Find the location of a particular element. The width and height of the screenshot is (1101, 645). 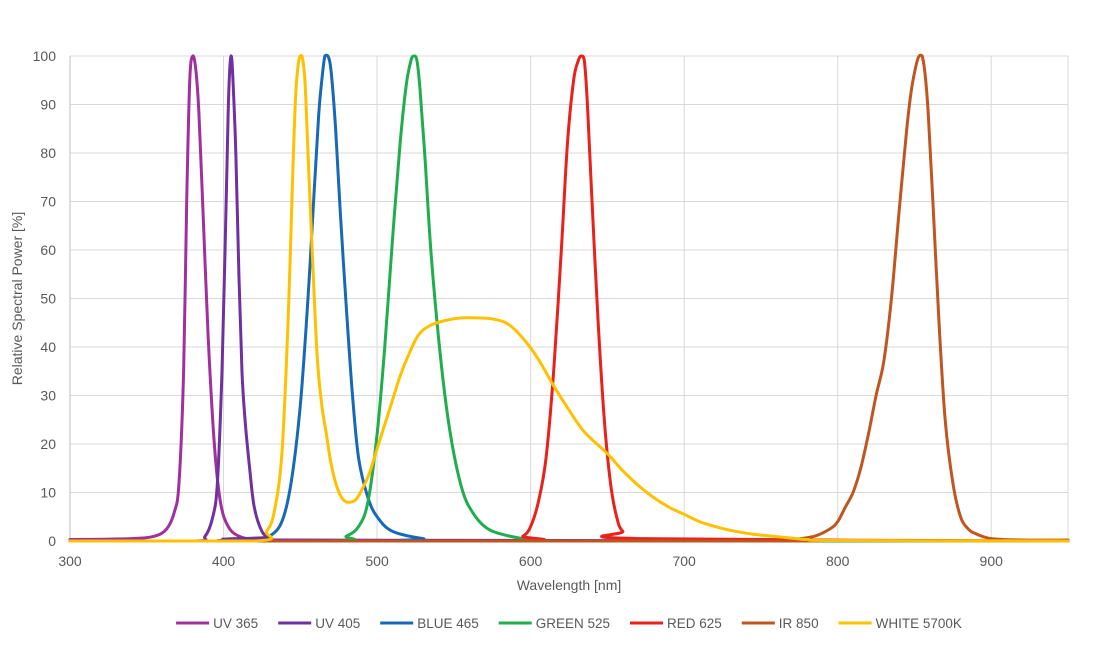

legend-label: RED 625 is located at coordinates (694, 623).